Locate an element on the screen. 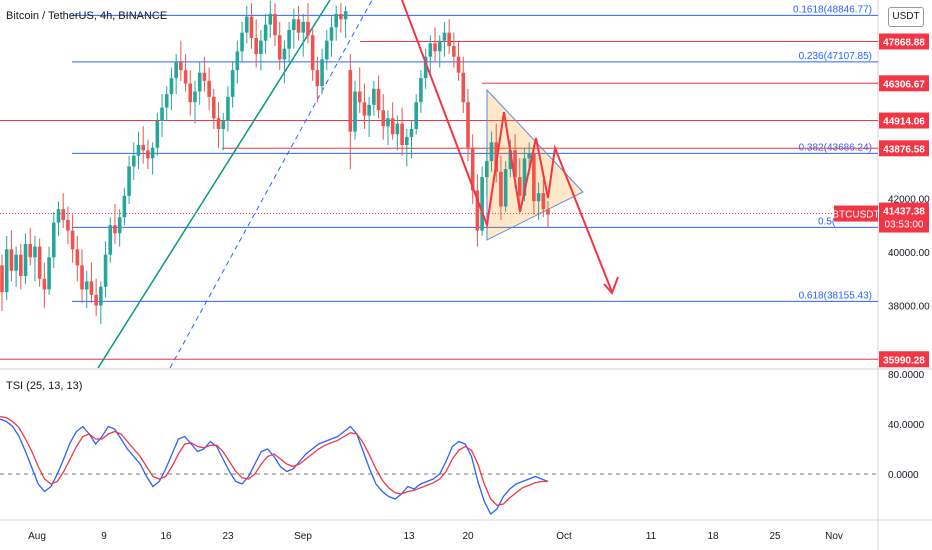 This screenshot has height=550, width=932. price-tick-label: 40000.00 is located at coordinates (909, 253).